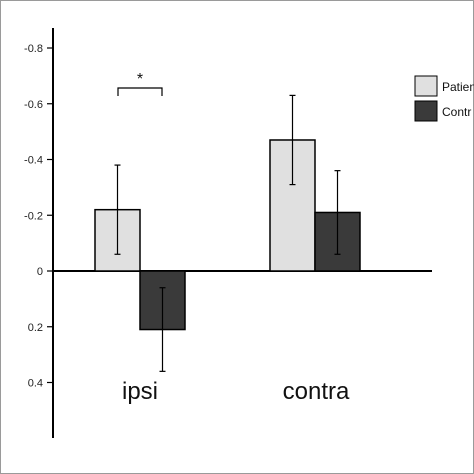  What do you see at coordinates (33, 49) in the screenshot?
I see `y-tick-label: -0.8` at bounding box center [33, 49].